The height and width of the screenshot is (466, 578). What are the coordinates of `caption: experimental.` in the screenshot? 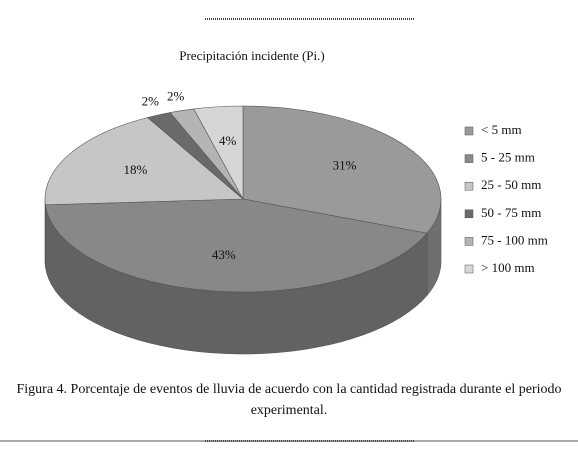 It's located at (289, 410).